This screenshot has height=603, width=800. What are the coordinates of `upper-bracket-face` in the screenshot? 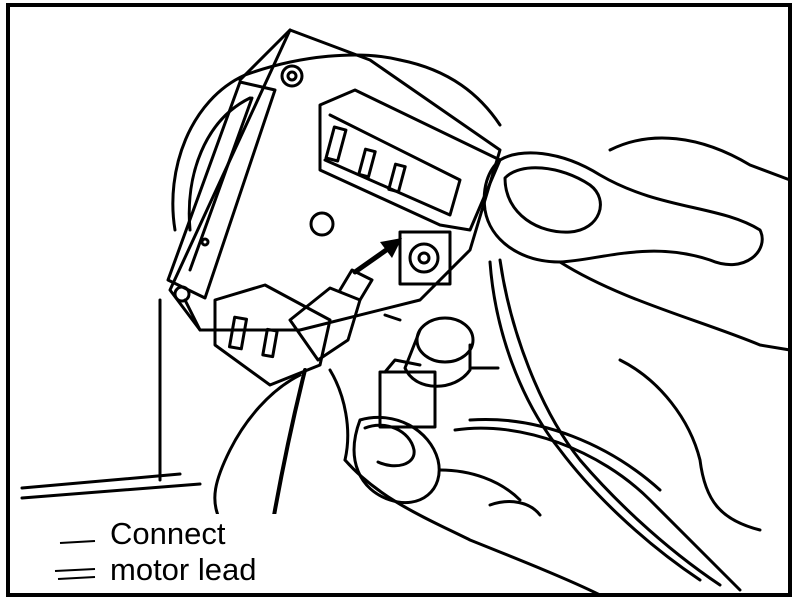 It's located at (392, 165).